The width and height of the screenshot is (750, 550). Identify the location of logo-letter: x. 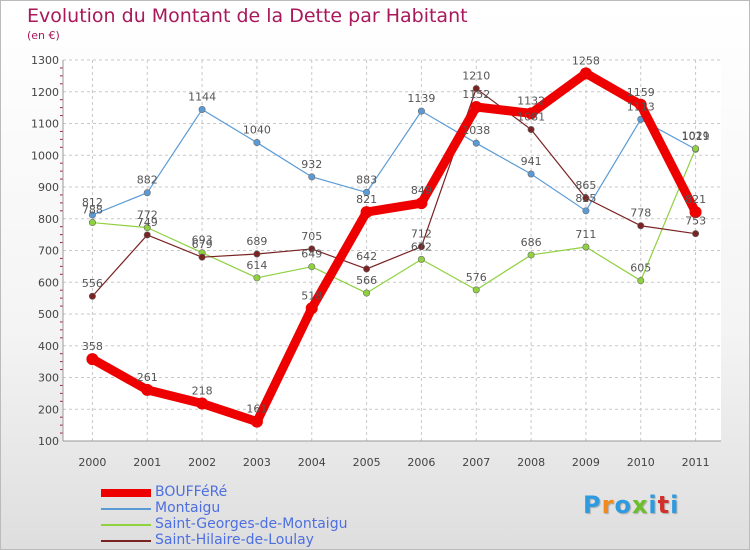
(640, 505).